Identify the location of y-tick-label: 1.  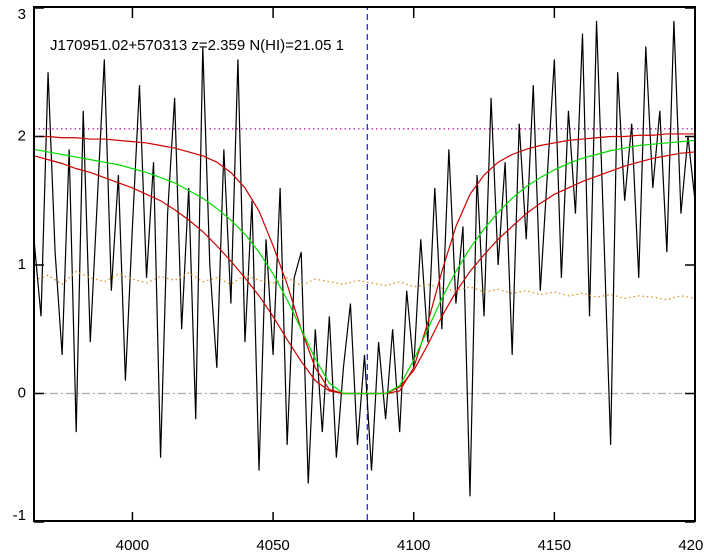
(22, 264).